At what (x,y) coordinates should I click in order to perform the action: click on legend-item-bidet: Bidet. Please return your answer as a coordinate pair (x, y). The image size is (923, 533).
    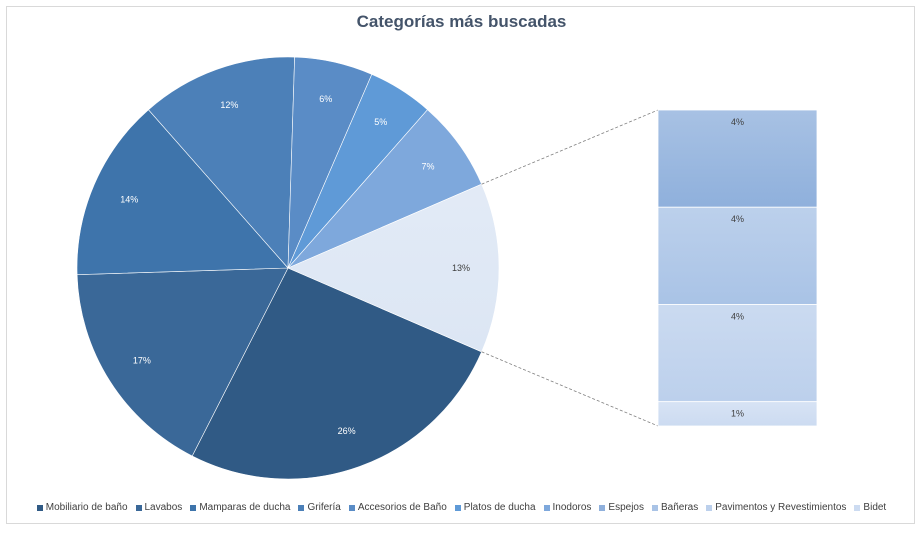
    Looking at the image, I should click on (870, 507).